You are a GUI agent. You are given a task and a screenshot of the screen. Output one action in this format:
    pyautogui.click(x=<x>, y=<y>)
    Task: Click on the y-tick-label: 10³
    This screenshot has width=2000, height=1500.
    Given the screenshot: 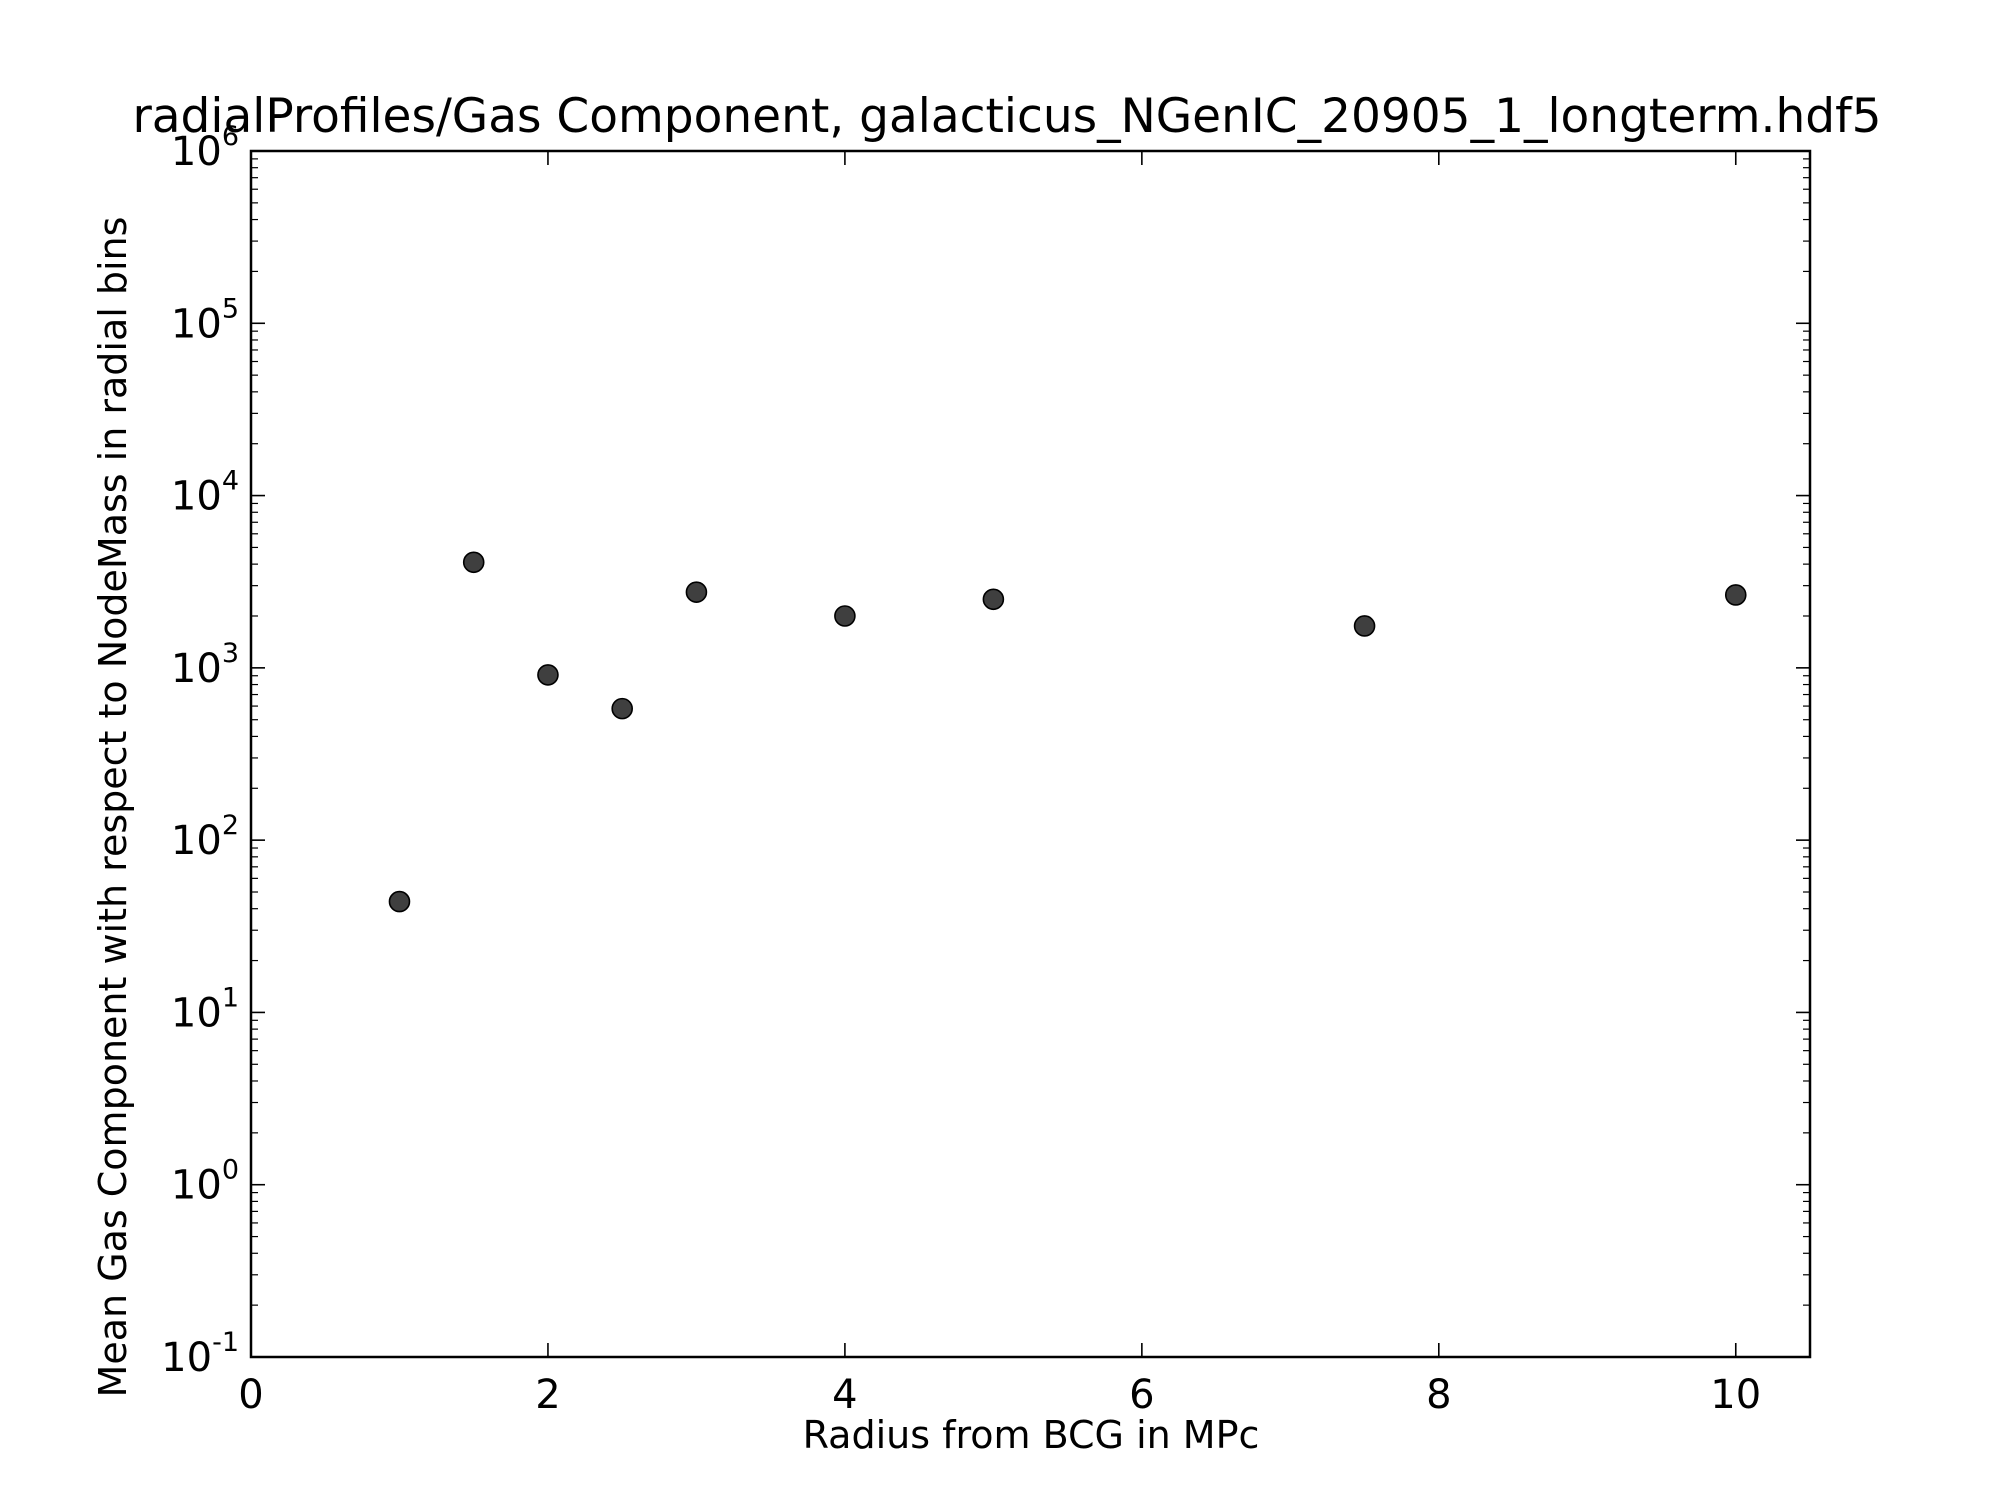 What is the action you would take?
    pyautogui.click(x=205, y=665)
    